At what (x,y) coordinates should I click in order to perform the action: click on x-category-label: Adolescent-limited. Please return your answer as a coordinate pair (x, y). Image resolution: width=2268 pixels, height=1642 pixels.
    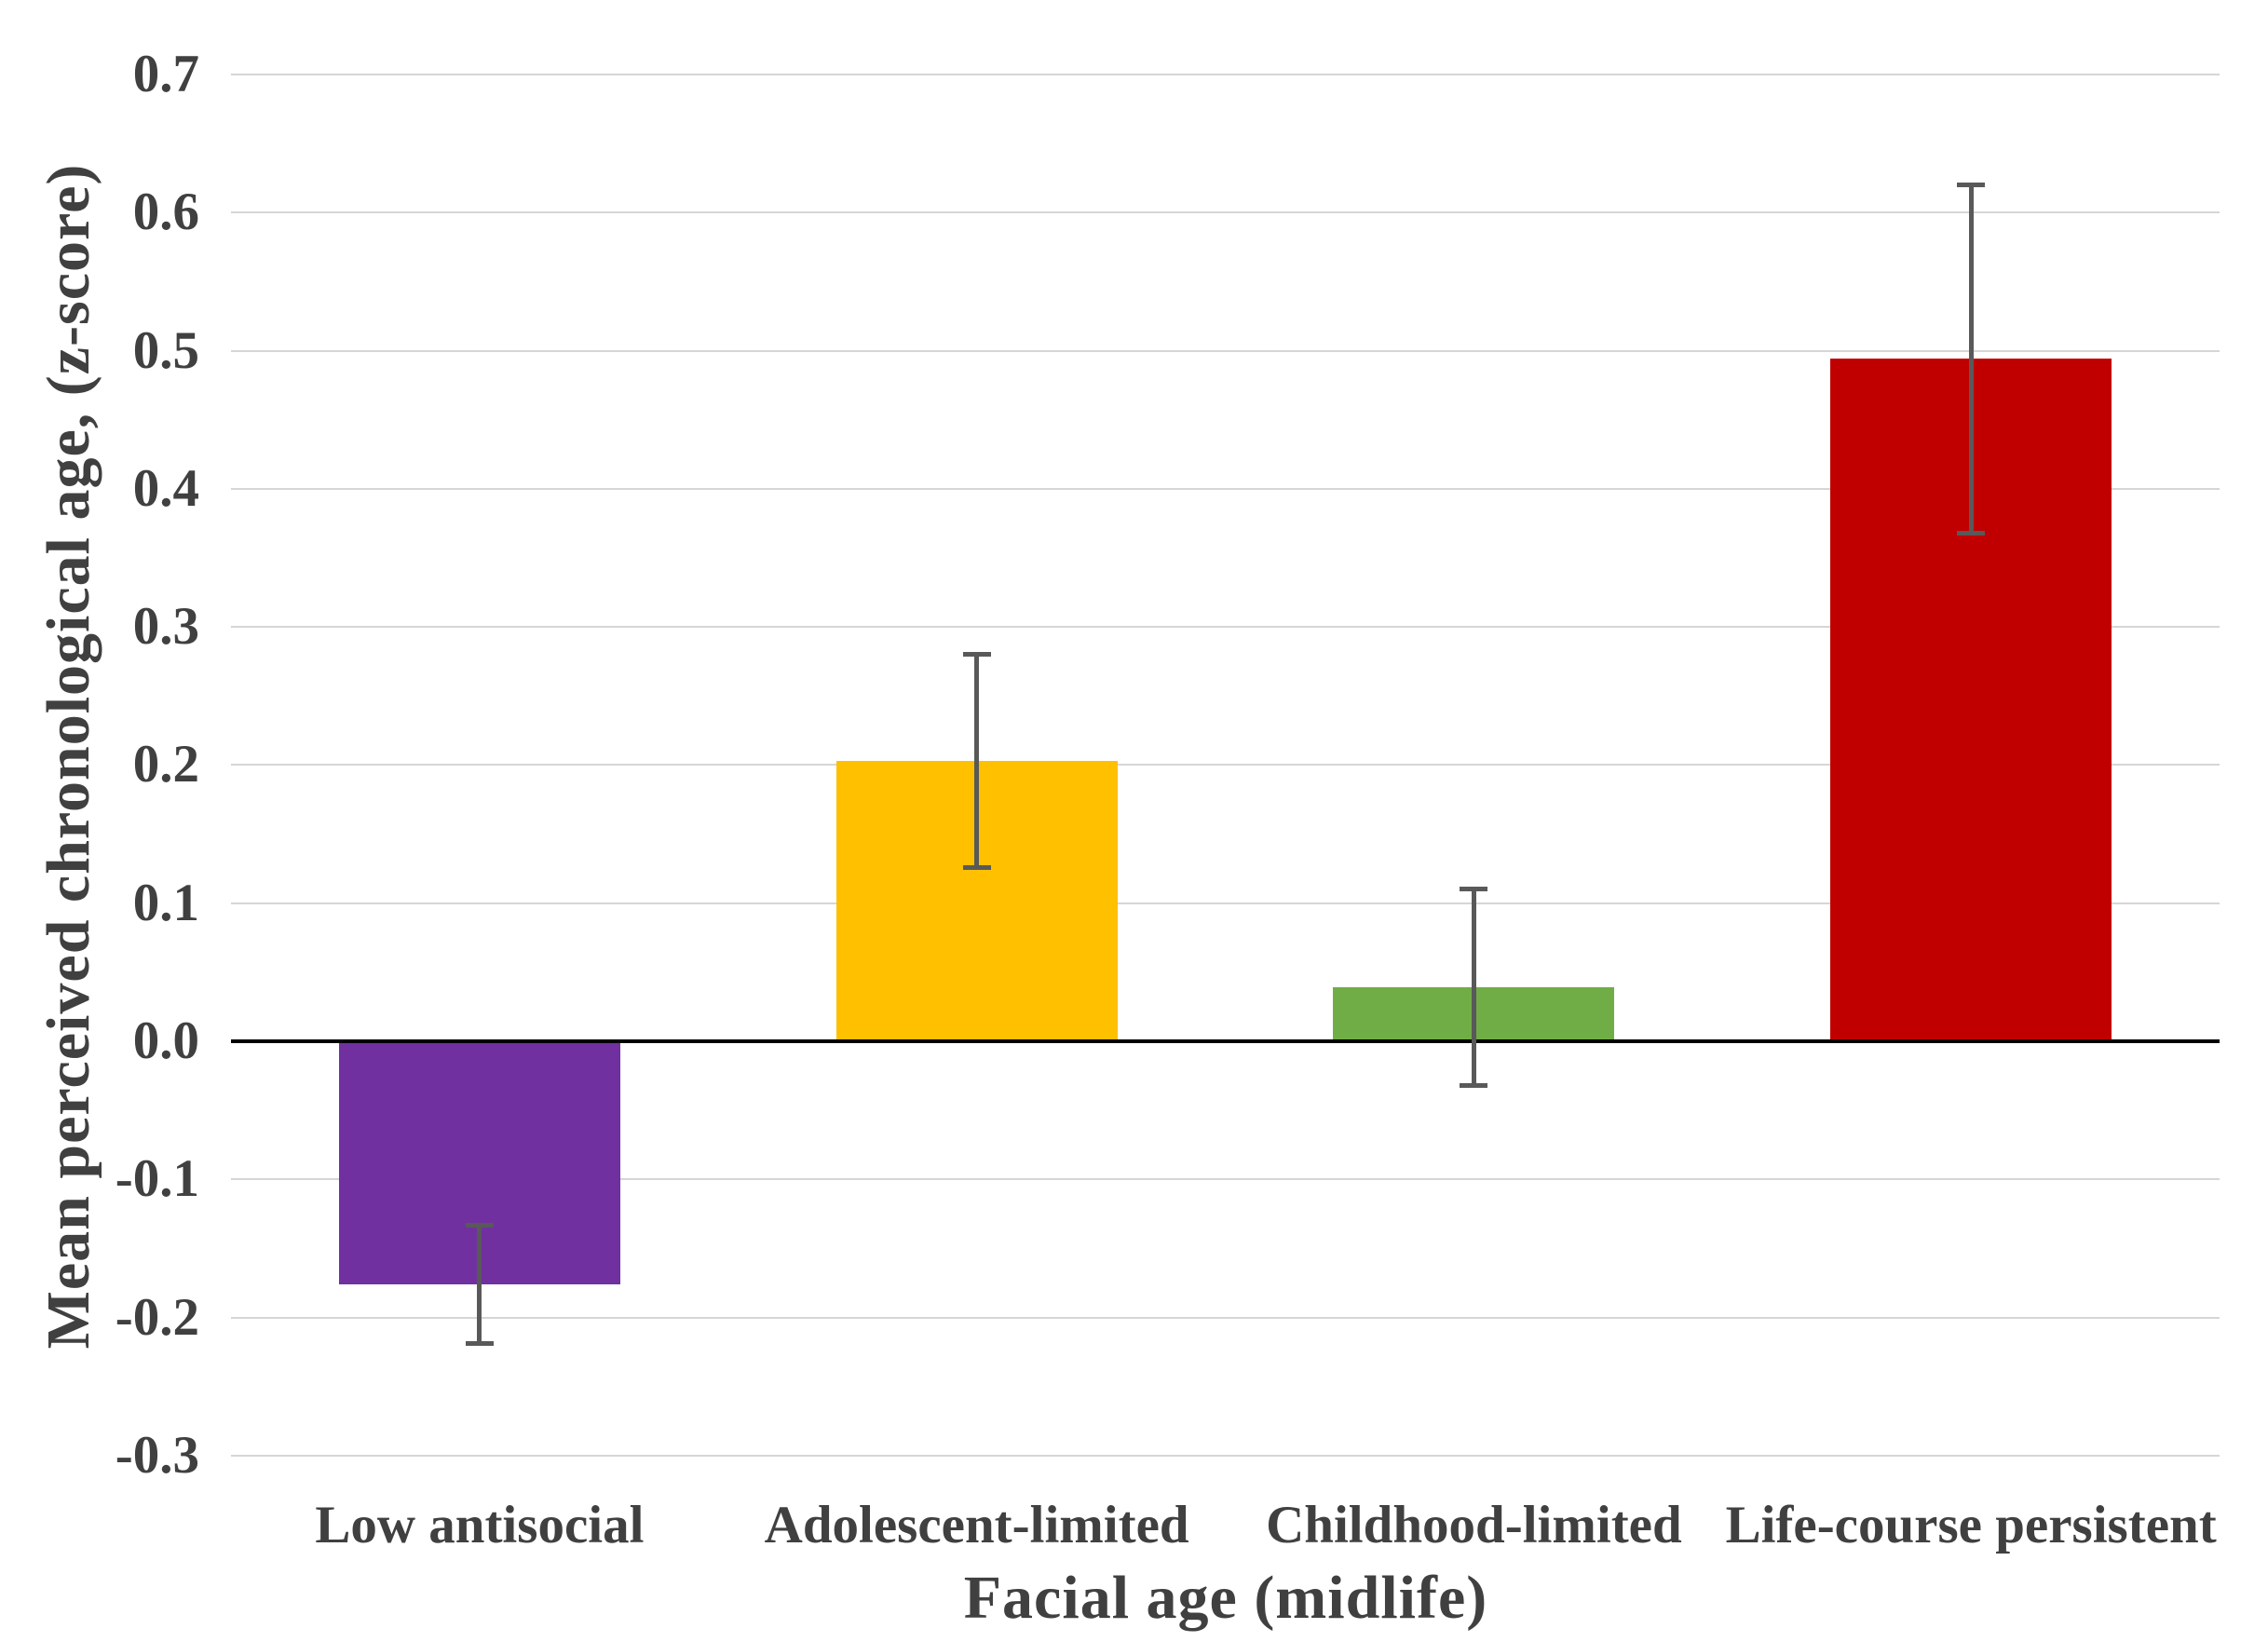
    Looking at the image, I should click on (976, 1525).